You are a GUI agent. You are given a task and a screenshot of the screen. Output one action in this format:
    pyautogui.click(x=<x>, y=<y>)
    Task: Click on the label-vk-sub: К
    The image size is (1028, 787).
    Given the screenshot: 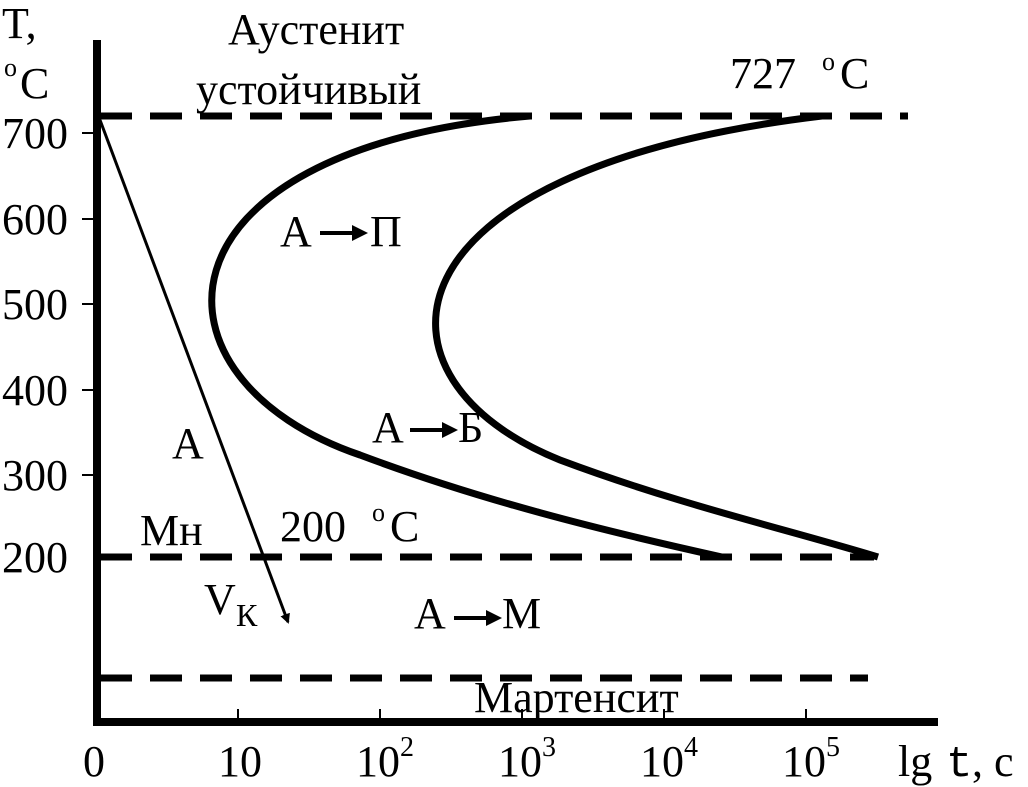 What is the action you would take?
    pyautogui.click(x=247, y=615)
    